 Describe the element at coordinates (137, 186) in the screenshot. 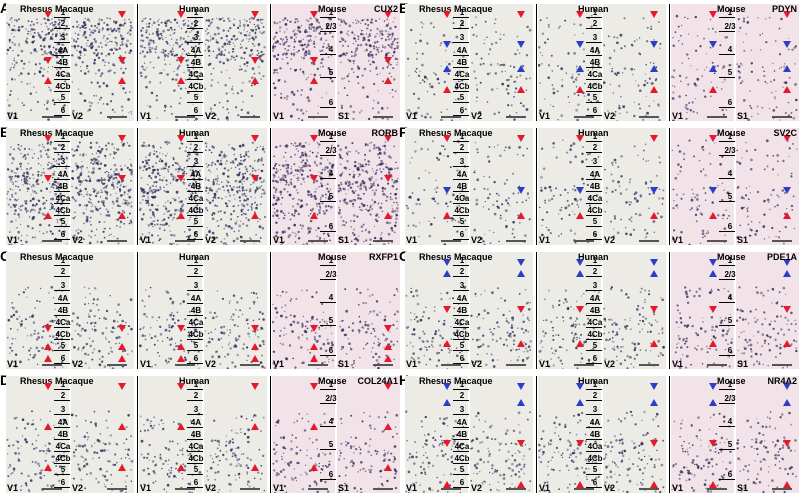

I see `strip-divider` at that location.